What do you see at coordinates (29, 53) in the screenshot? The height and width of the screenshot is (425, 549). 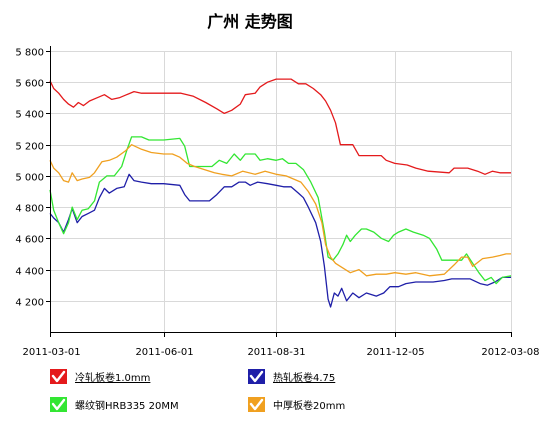 I see `y-tick-label: 5 800` at bounding box center [29, 53].